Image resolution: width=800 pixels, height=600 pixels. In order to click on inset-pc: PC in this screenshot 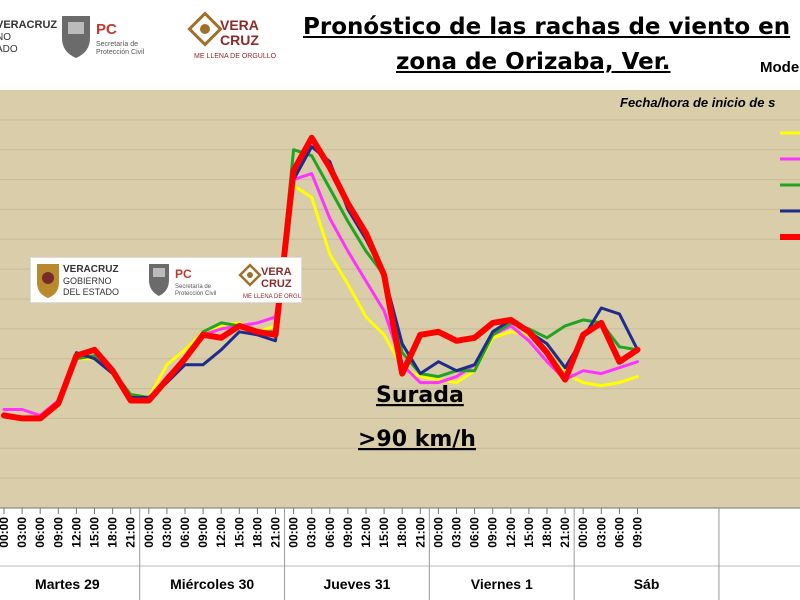, I will do `click(183, 274)`.